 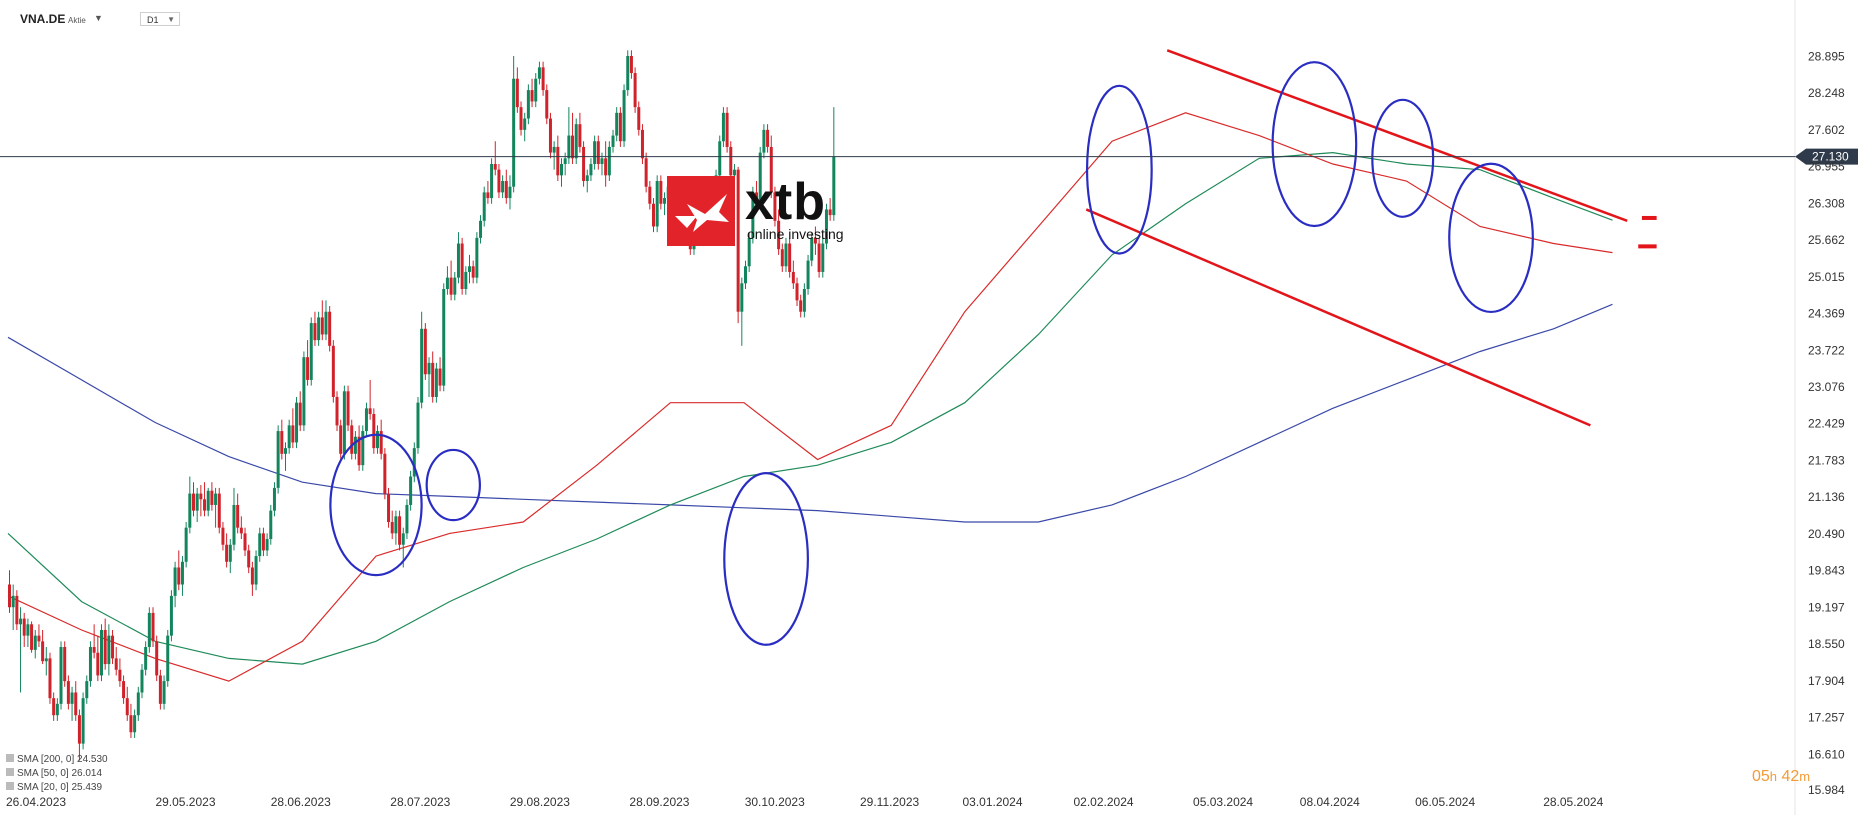 What do you see at coordinates (43, 19) in the screenshot?
I see `symbol-label: VNA.DE` at bounding box center [43, 19].